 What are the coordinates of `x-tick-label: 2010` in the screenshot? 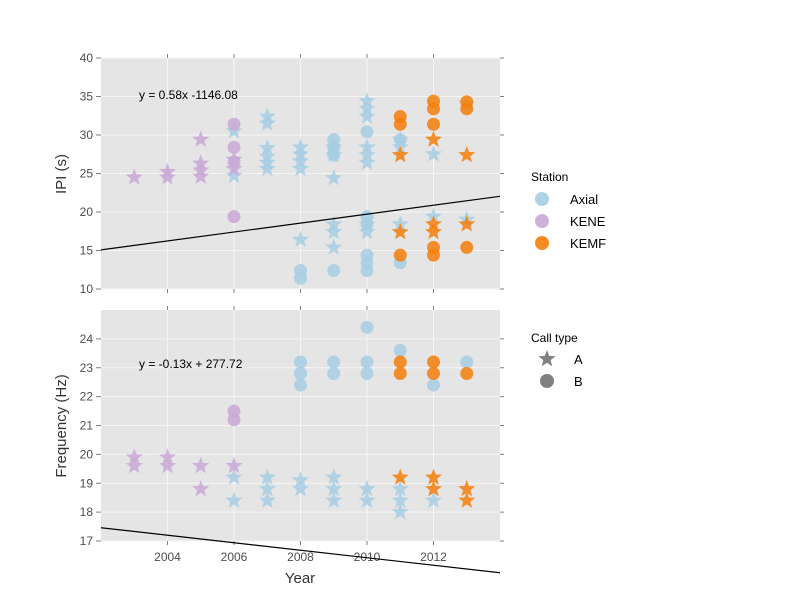 It's located at (367, 557).